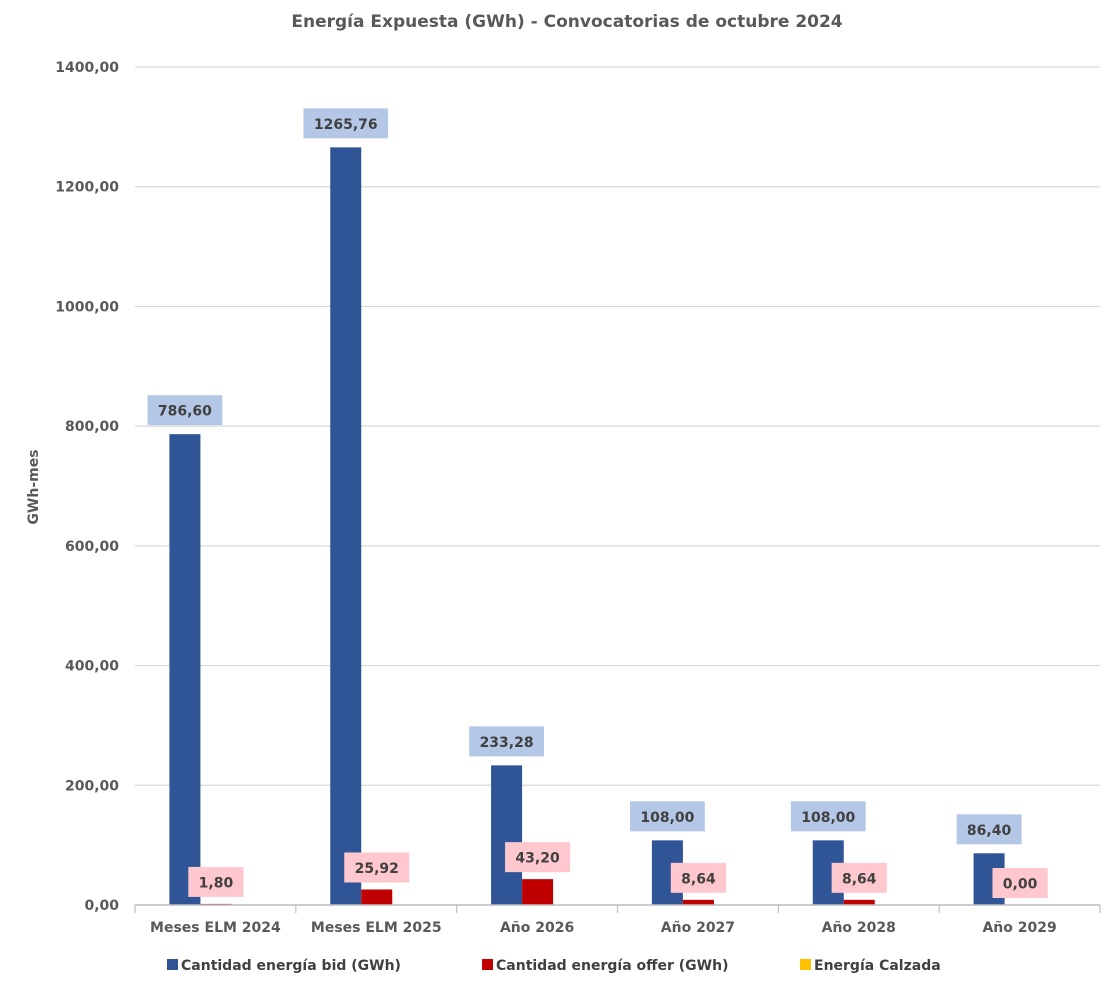 The width and height of the screenshot is (1107, 987). Describe the element at coordinates (215, 928) in the screenshot. I see `x-tick-label: Meses ELM 2024` at that location.